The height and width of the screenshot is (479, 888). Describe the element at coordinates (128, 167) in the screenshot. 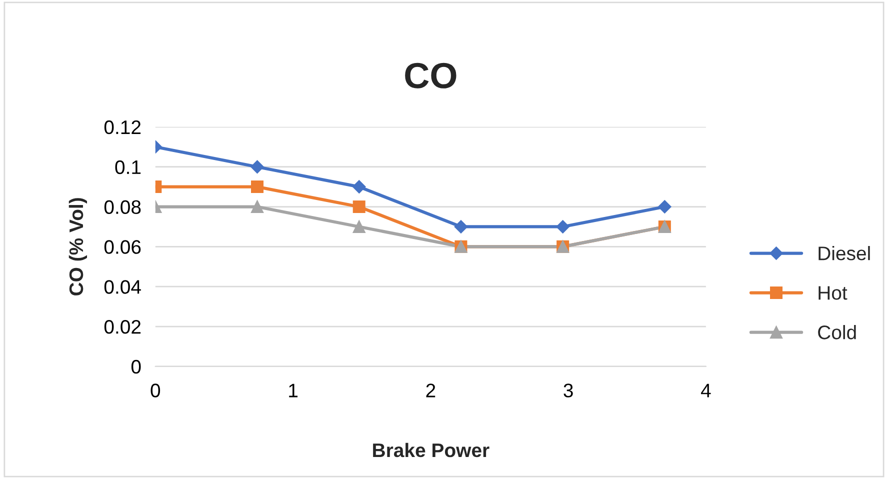

I see `y-tick-label: 0.1` at that location.